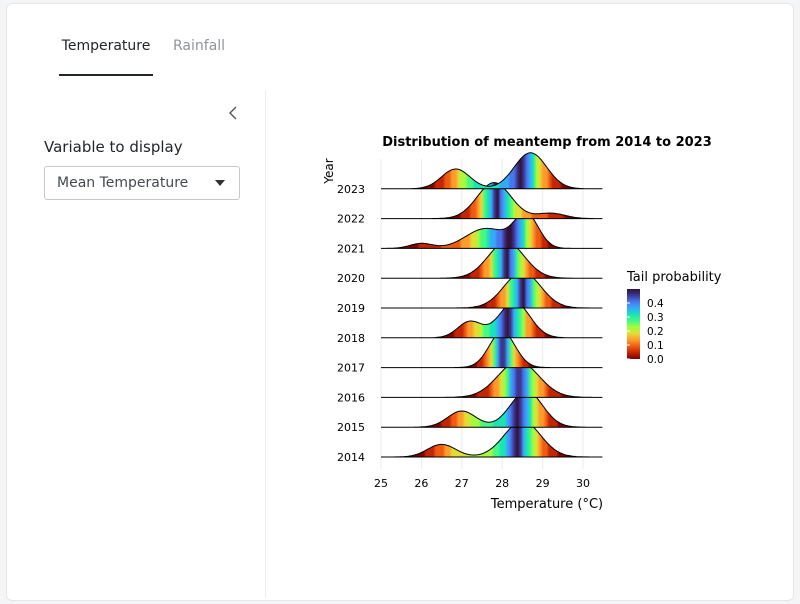 The image size is (800, 604). Describe the element at coordinates (492, 290) in the screenshot. I see `ridge-2019` at that location.